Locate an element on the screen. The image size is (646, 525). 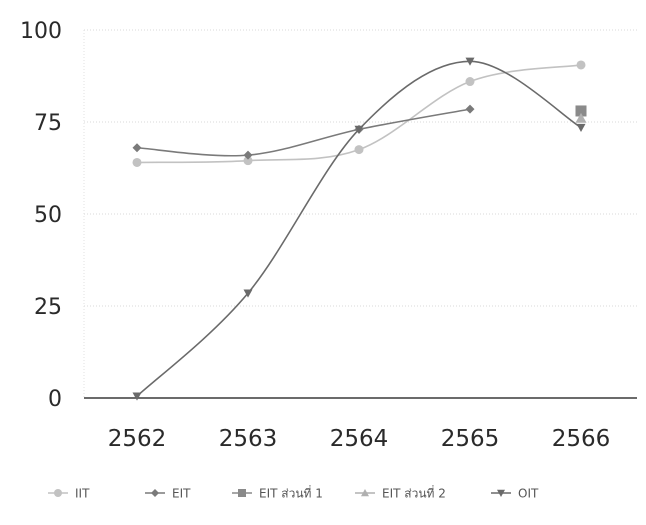
legend-item: EIT ส่วนที่ 1 is located at coordinates (277, 493).